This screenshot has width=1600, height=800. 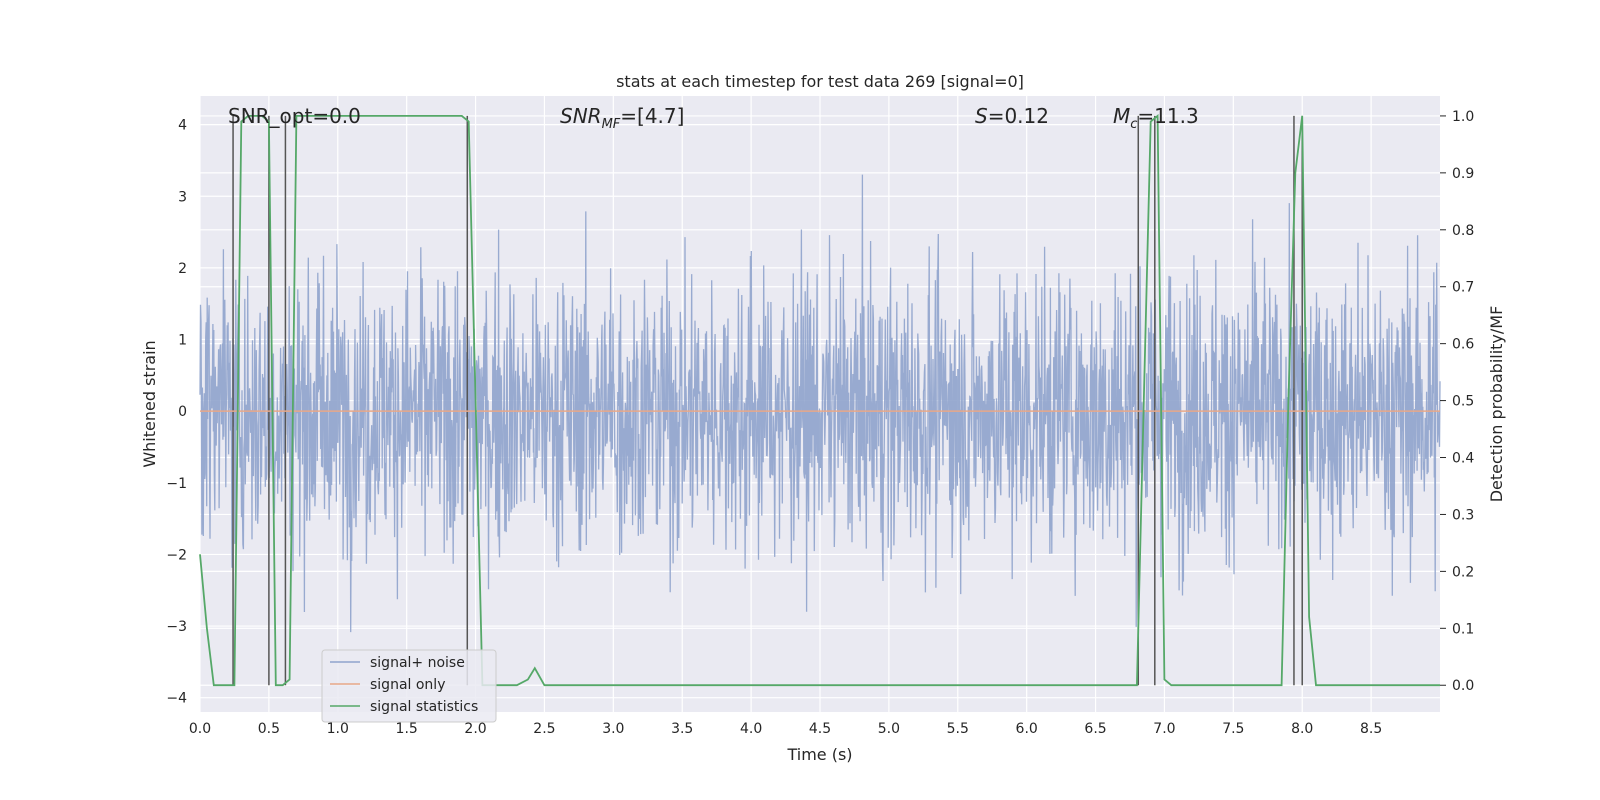 What do you see at coordinates (544, 729) in the screenshot?
I see `x-tick-label: 2.5` at bounding box center [544, 729].